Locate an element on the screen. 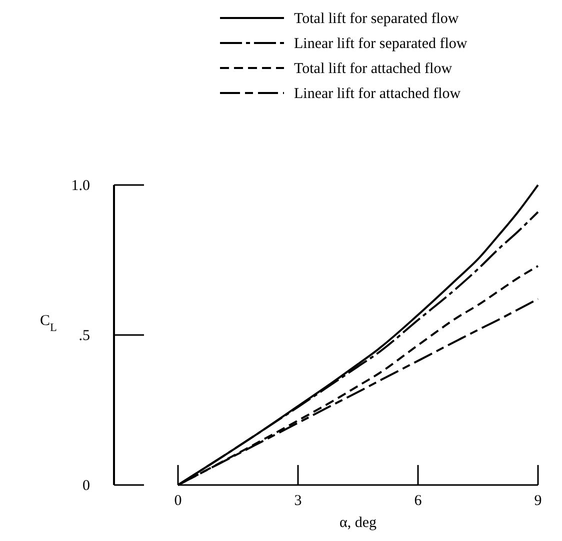  legend-label: Total lift for separated flow is located at coordinates (376, 19).